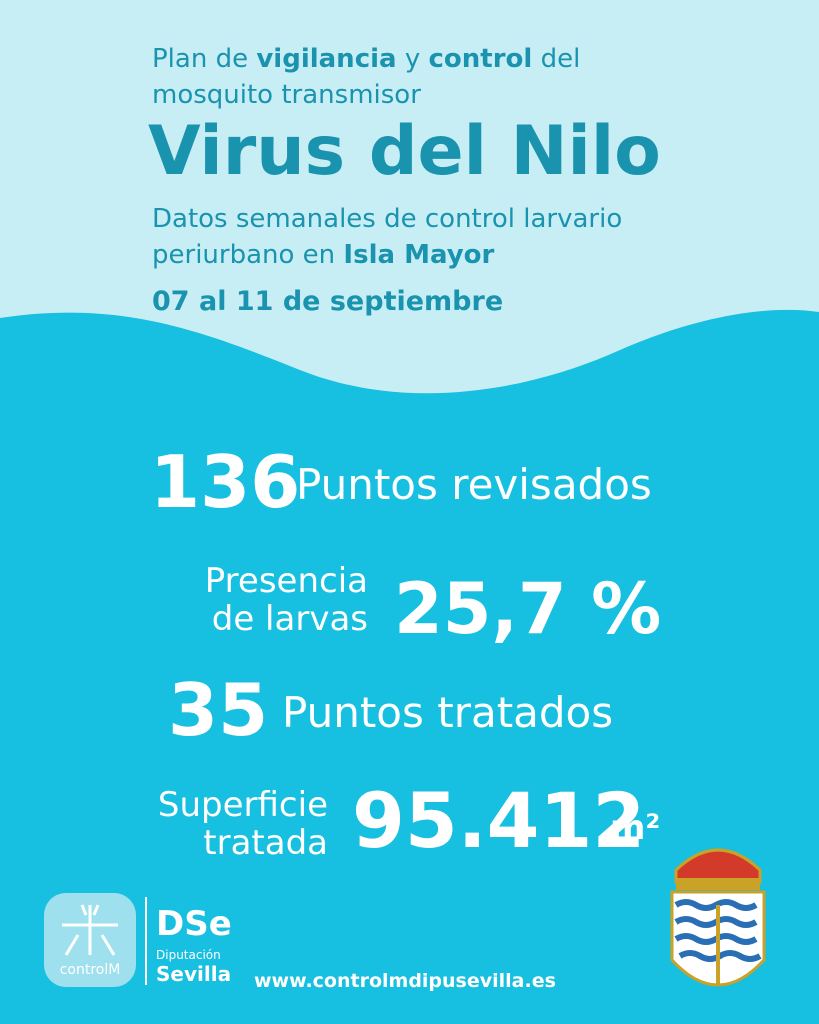 The width and height of the screenshot is (819, 1024). I want to click on coat-of-arms, so click(718, 917).